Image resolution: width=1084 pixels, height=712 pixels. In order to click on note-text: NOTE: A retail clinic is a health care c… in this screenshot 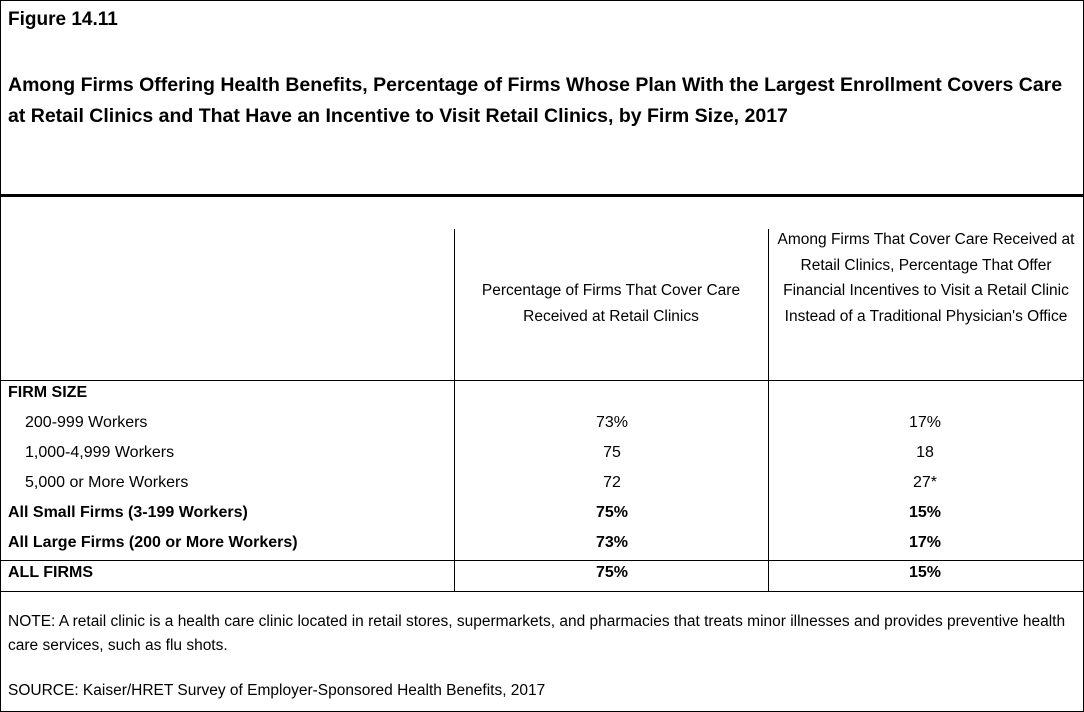, I will do `click(537, 633)`.